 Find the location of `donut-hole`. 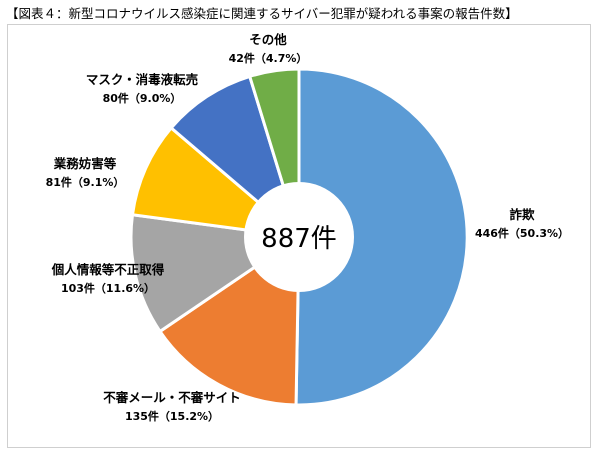

donut-hole is located at coordinates (299, 237).